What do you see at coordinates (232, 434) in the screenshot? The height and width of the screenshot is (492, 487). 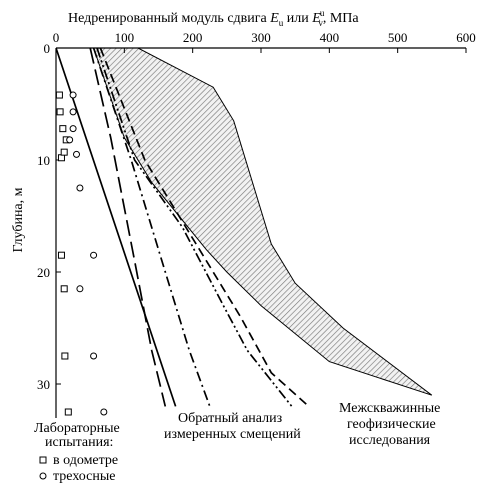 I see `annotation-back-analysis-2: измеренных смещений` at bounding box center [232, 434].